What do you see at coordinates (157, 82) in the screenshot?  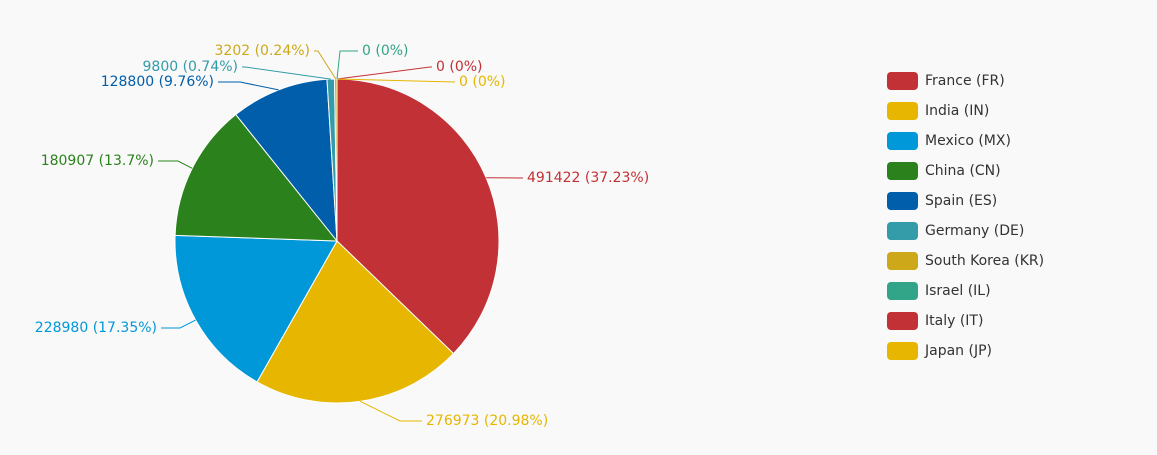 I see `data-label: 128800 (9.76%)` at bounding box center [157, 82].